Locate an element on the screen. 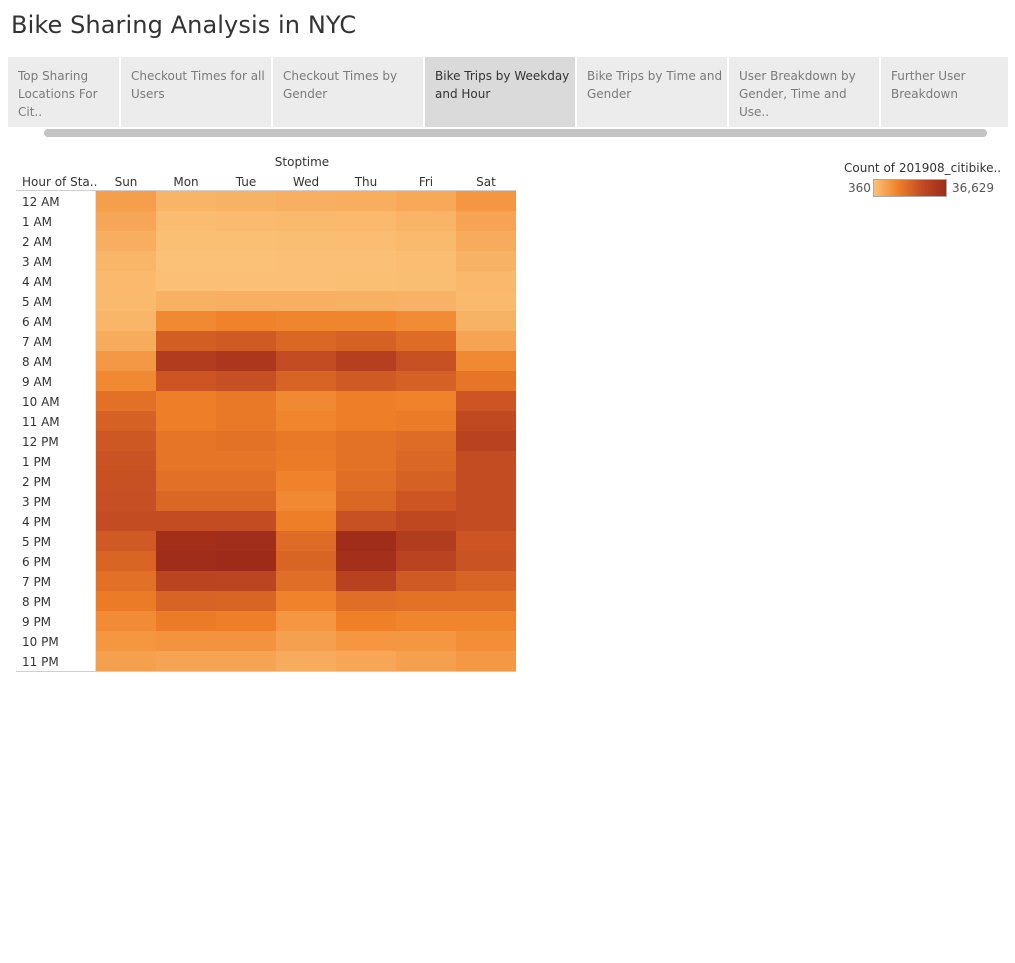 This screenshot has width=1015, height=963. column-header-title: Stoptime is located at coordinates (302, 162).